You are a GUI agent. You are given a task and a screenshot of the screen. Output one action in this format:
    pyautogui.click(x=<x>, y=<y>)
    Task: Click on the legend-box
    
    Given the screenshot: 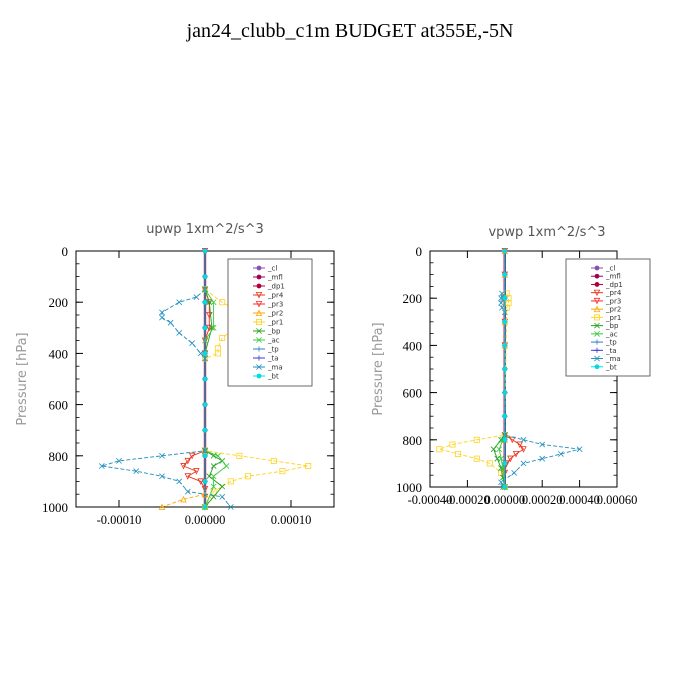 What is the action you would take?
    pyautogui.click(x=608, y=317)
    